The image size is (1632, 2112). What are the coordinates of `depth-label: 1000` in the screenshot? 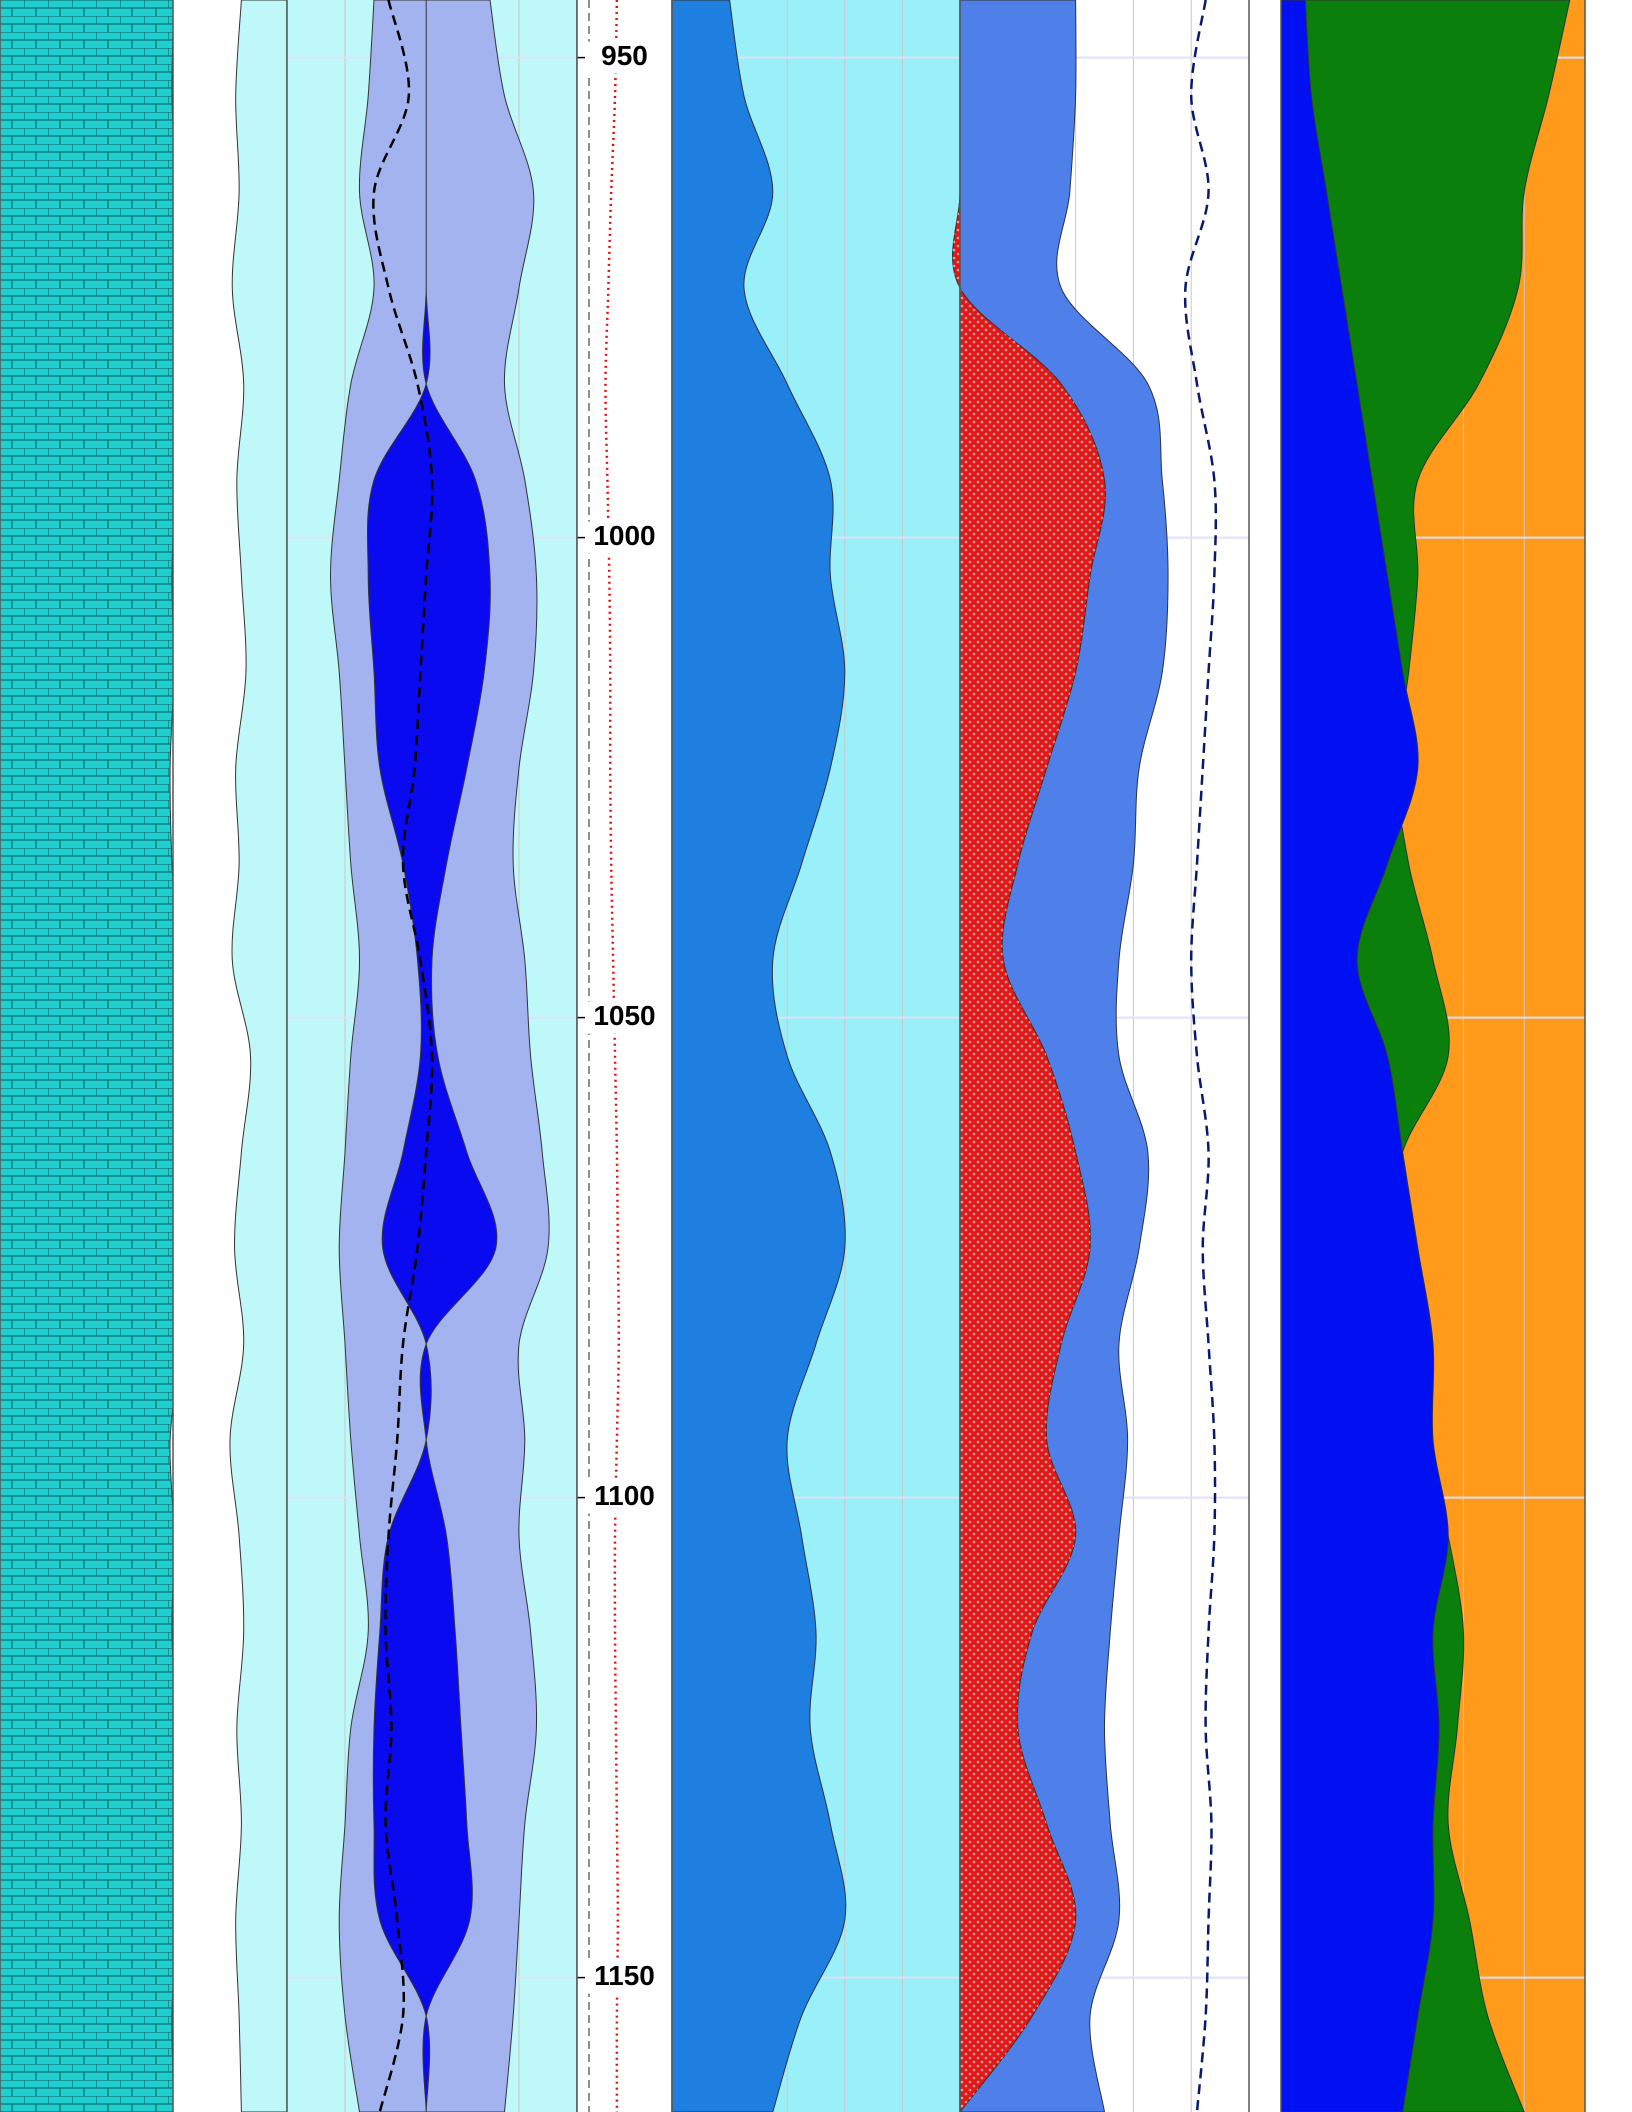 It's located at (624, 535).